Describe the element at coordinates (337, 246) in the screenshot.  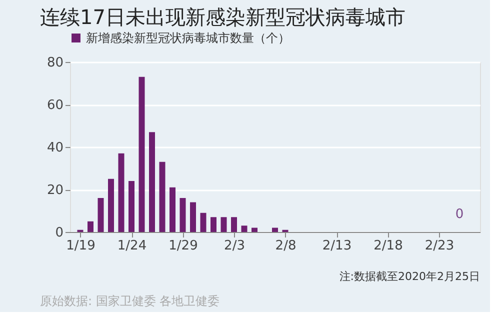
I see `x-tick-label: 2/13` at that location.